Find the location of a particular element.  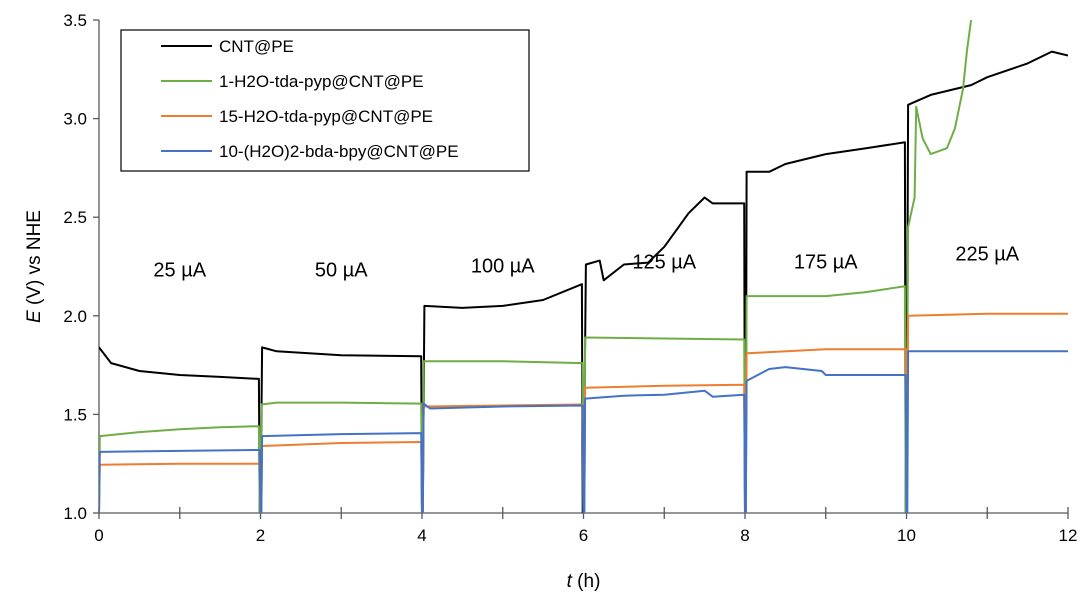

legend-label: 1-H2O-tda-pyp@CNT@PE is located at coordinates (321, 81).